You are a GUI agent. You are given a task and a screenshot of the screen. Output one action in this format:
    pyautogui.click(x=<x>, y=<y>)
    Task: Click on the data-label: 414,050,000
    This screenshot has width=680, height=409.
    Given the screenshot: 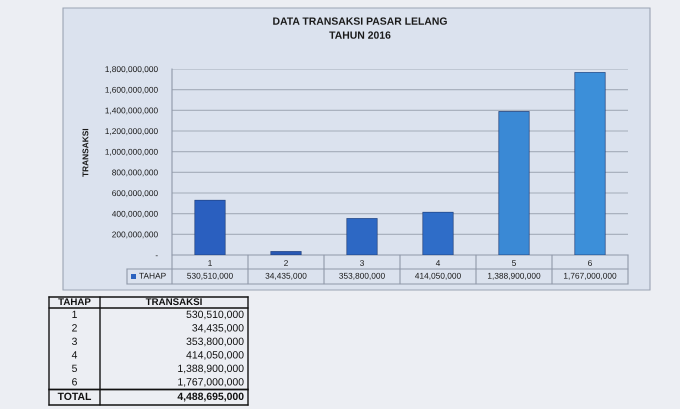 What is the action you would take?
    pyautogui.click(x=438, y=276)
    